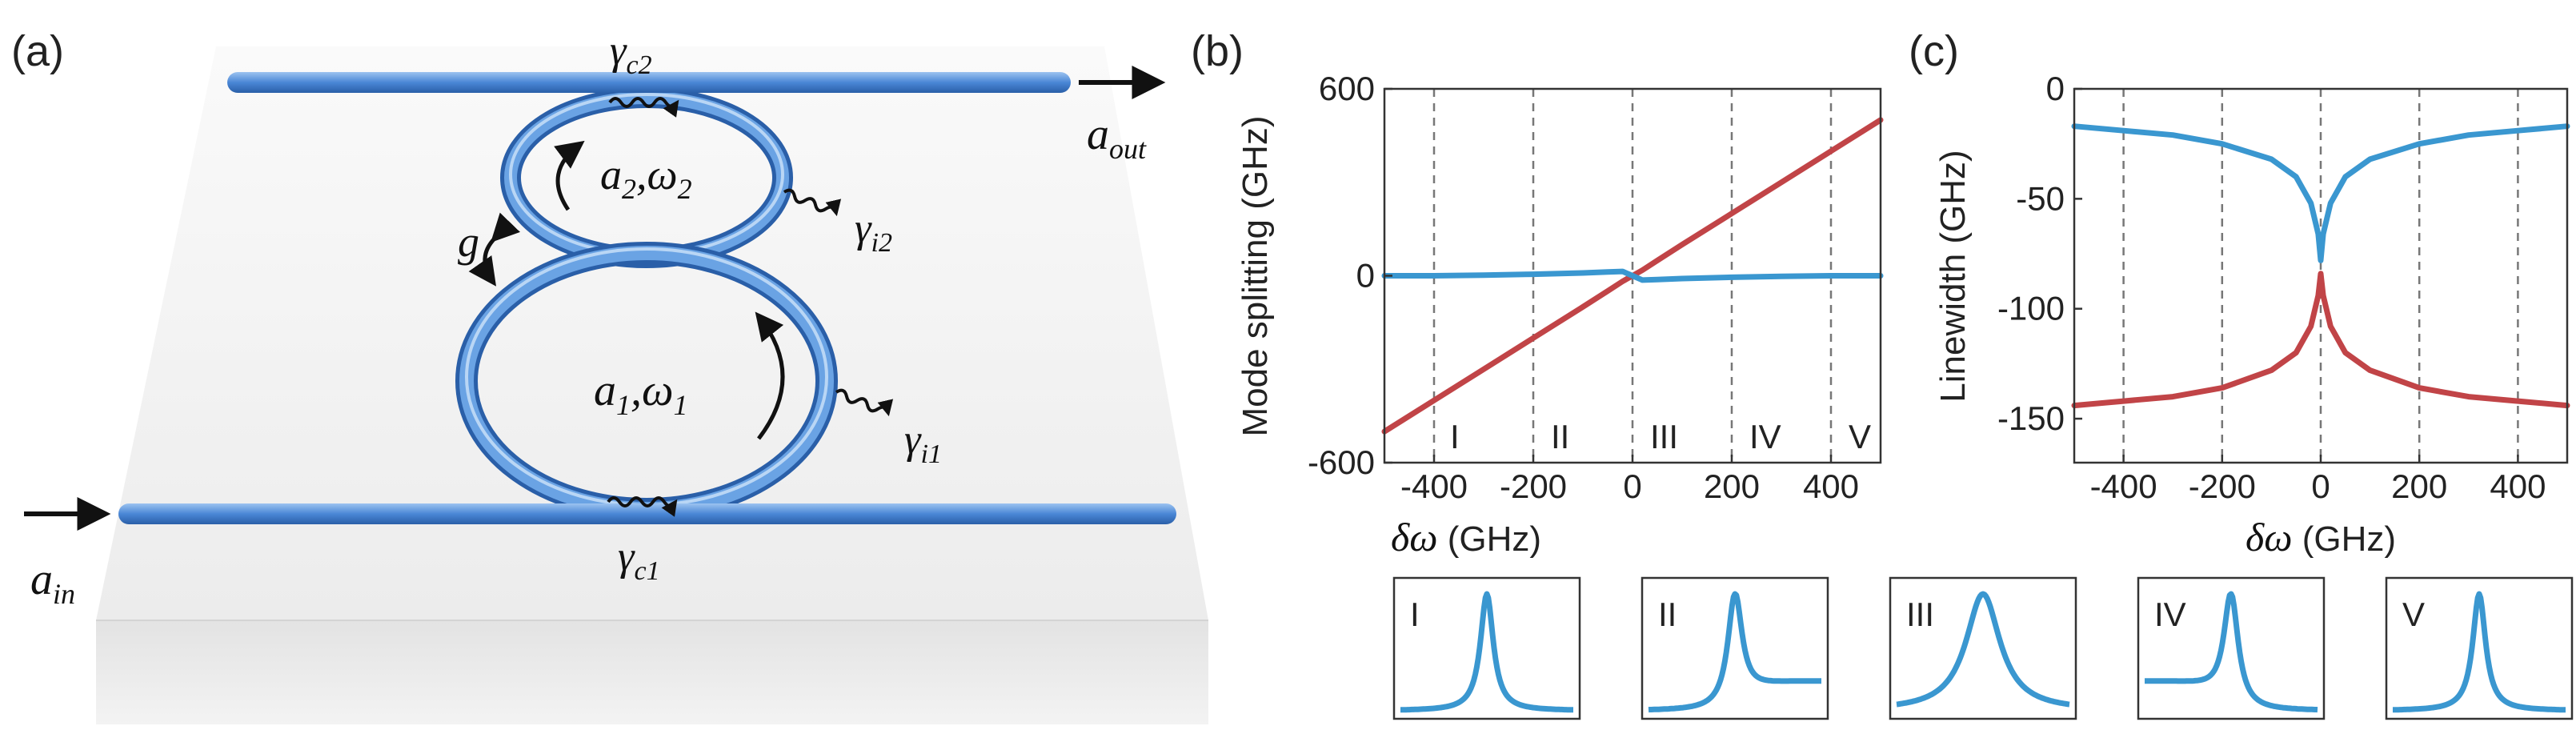 The width and height of the screenshot is (2576, 734). I want to click on waveguide-bottom, so click(647, 513).